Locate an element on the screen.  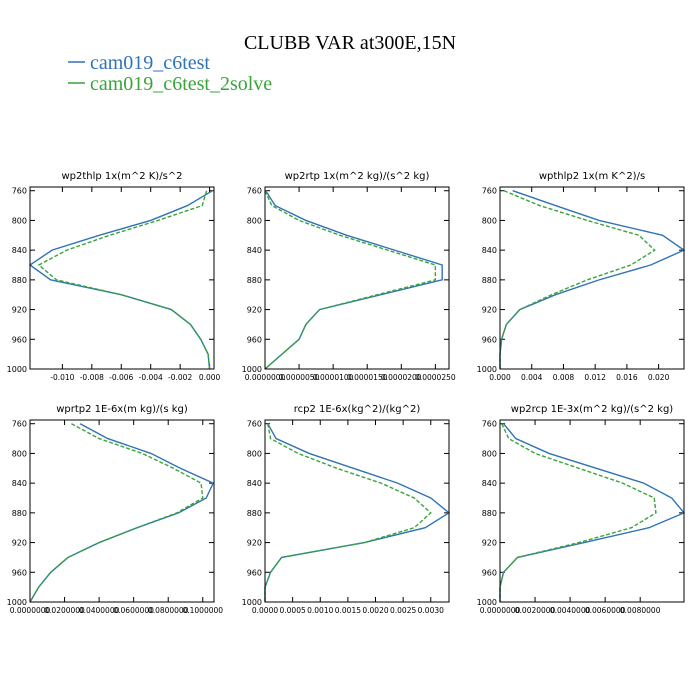
x-tick-label: 0.0000050 is located at coordinates (299, 377).